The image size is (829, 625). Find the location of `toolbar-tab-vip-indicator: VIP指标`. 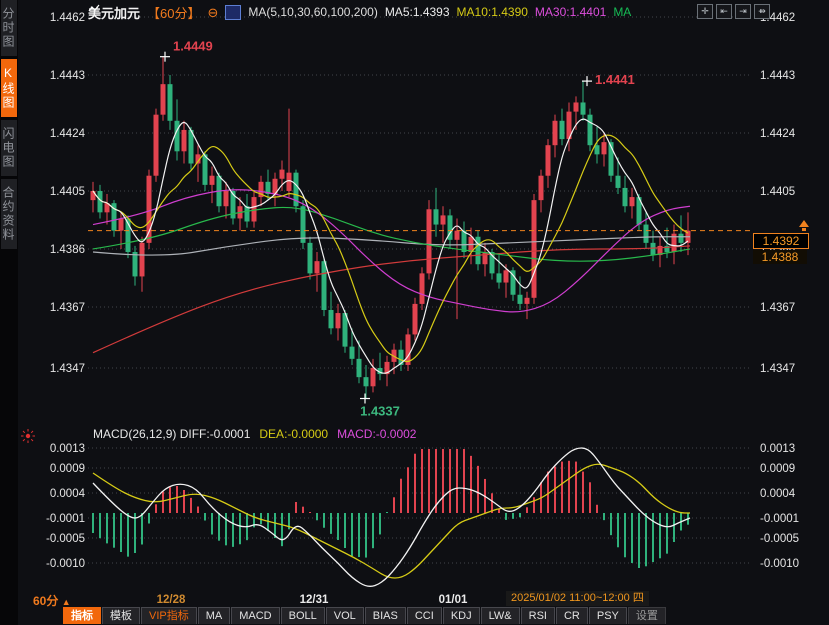

toolbar-tab-vip-indicator: VIP指标 is located at coordinates (169, 615).